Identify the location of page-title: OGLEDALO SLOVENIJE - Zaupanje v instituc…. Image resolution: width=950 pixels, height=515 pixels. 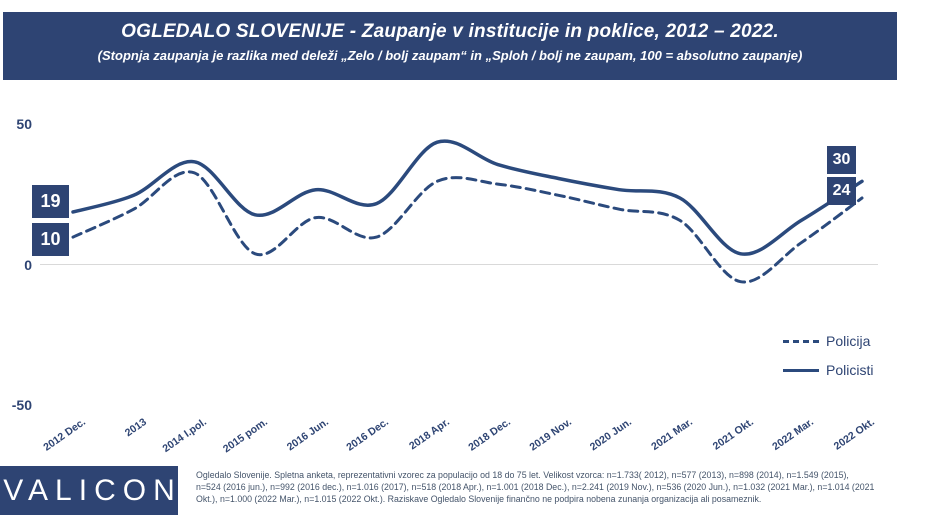
(450, 31).